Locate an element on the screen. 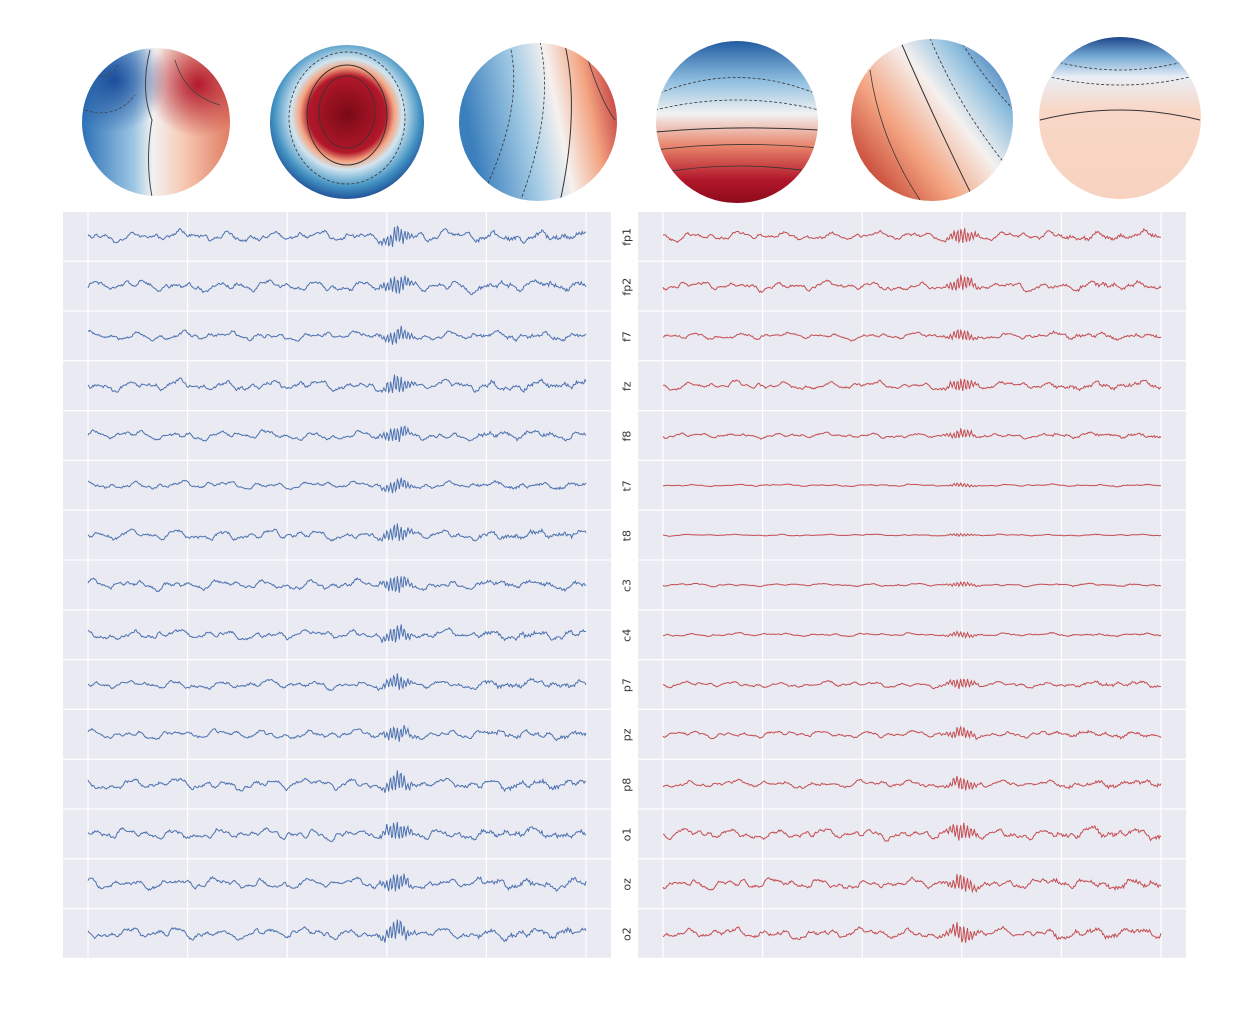 The height and width of the screenshot is (1020, 1257). channel-label-f7: f7 is located at coordinates (627, 336).